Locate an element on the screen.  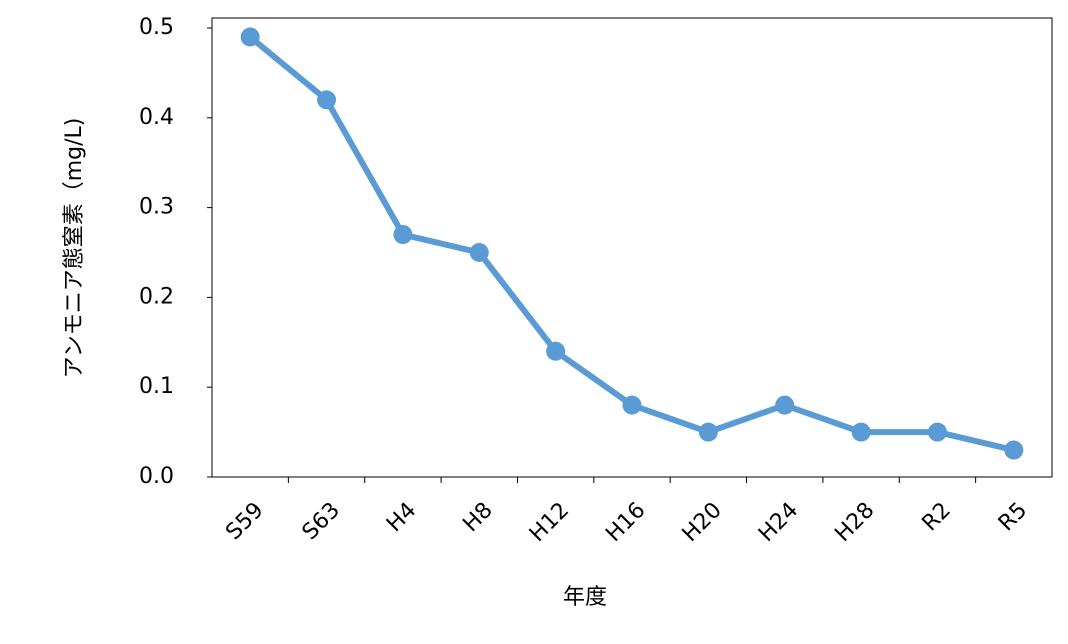
x-tick-label: H24 is located at coordinates (778, 522).